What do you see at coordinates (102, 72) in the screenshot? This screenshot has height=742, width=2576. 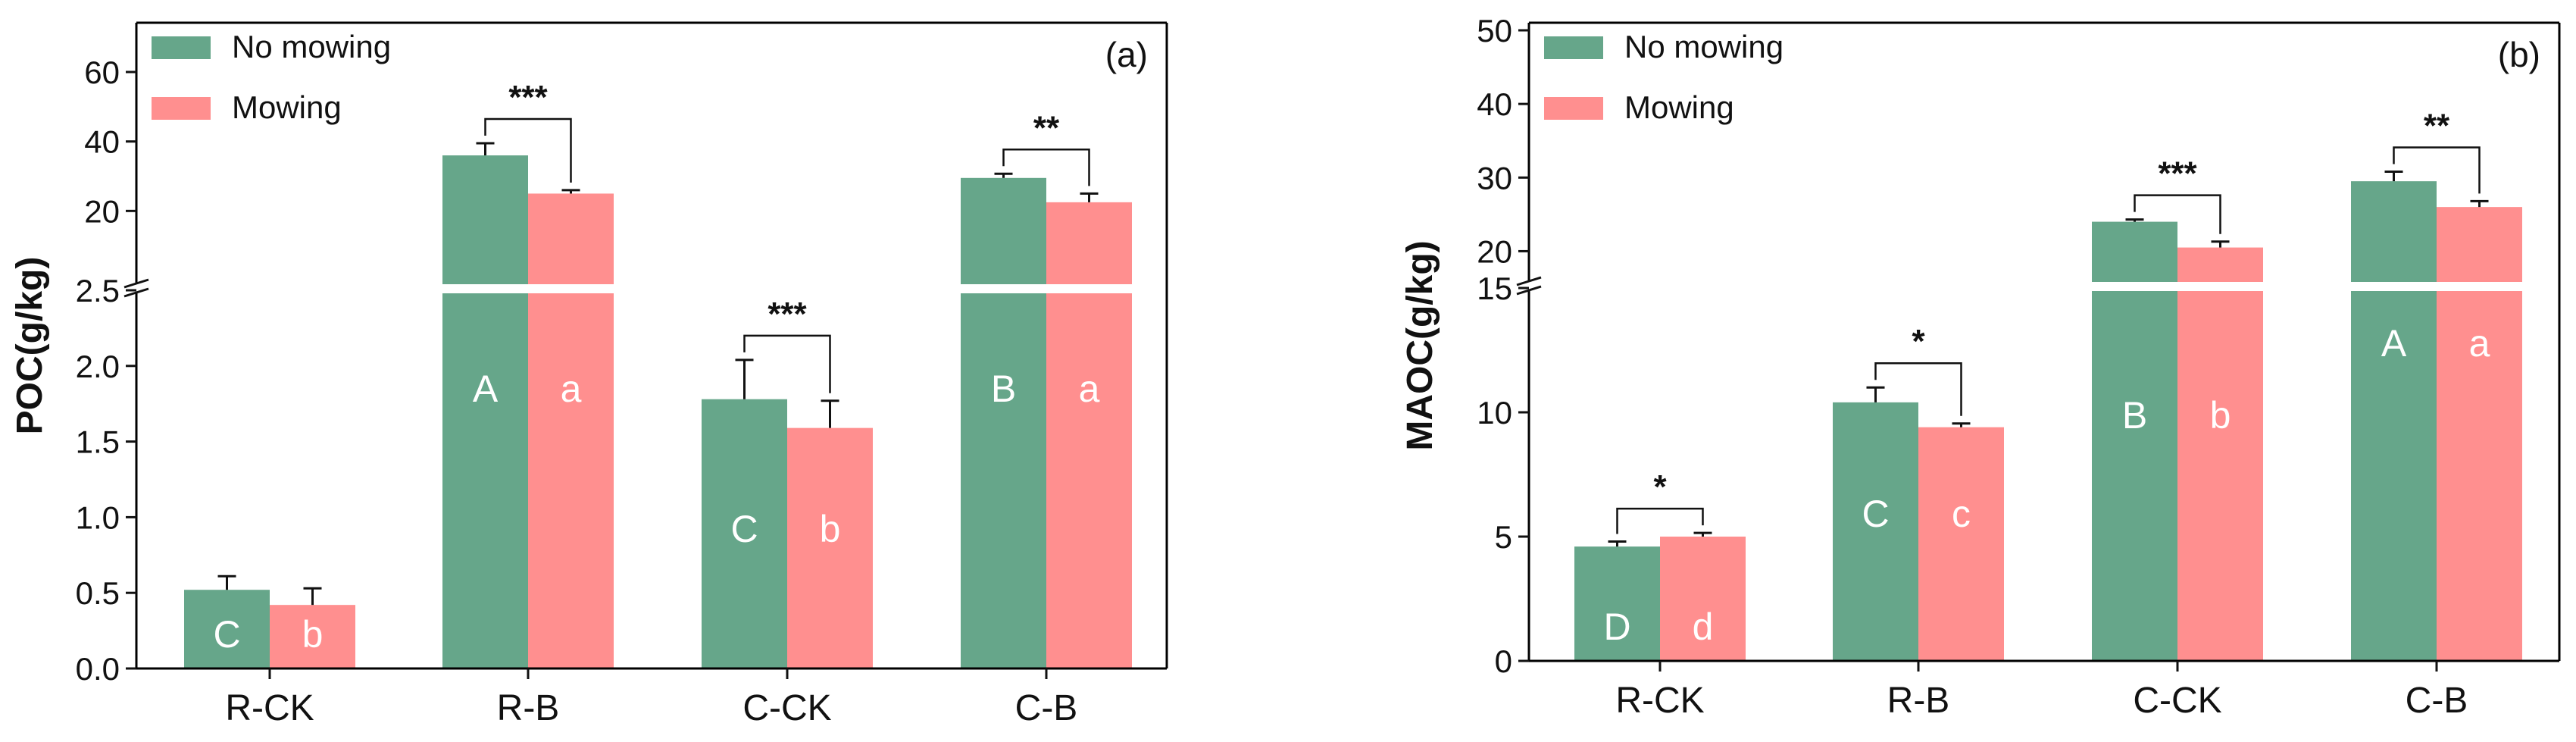 I see `y-tick-label: 60` at bounding box center [102, 72].